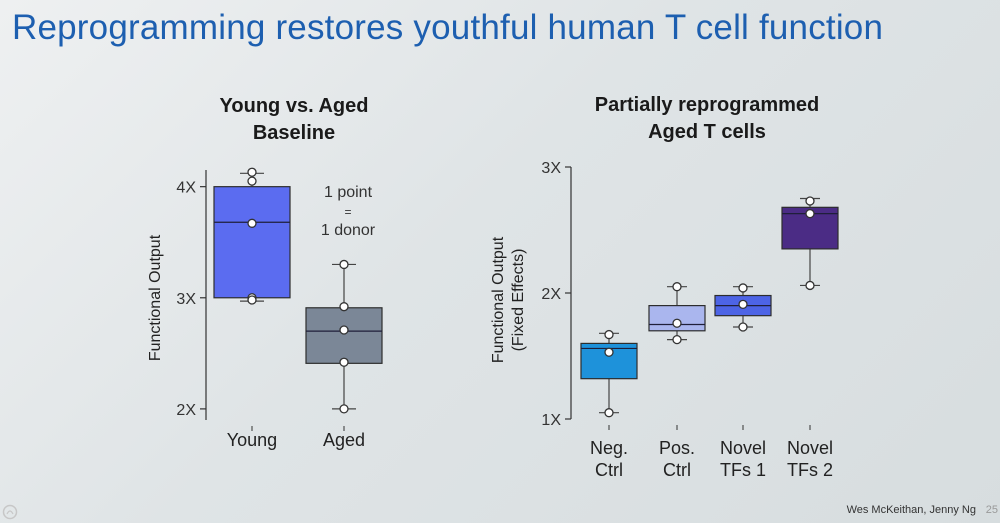 The image size is (1000, 523). Describe the element at coordinates (551, 420) in the screenshot. I see `y-tick-label: 1X` at that location.